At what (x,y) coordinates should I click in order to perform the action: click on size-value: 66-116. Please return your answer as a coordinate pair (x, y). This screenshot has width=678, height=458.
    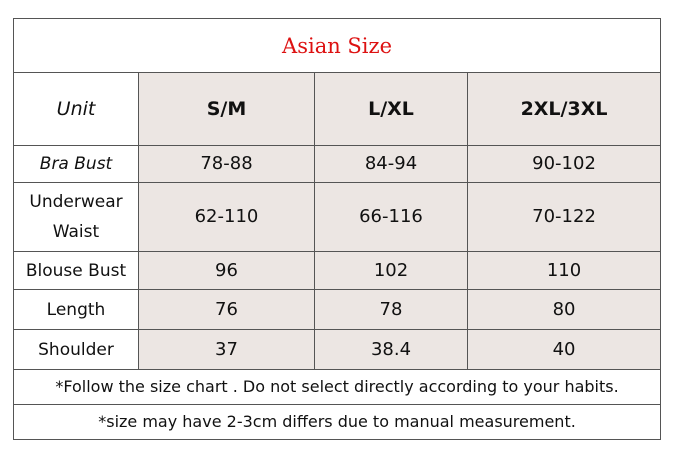
    Looking at the image, I should click on (391, 217).